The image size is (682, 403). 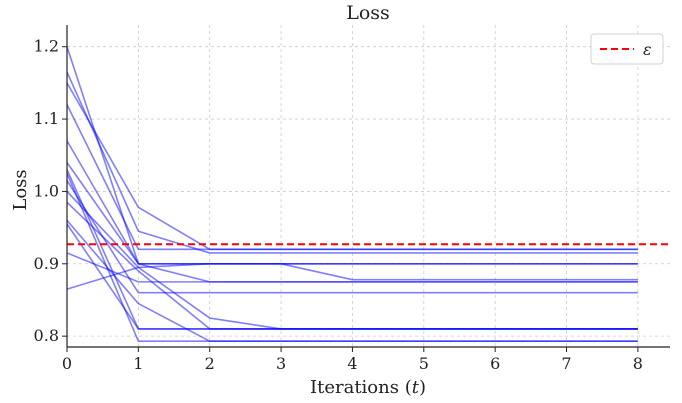 What do you see at coordinates (627, 49) in the screenshot?
I see `legend: ε` at bounding box center [627, 49].